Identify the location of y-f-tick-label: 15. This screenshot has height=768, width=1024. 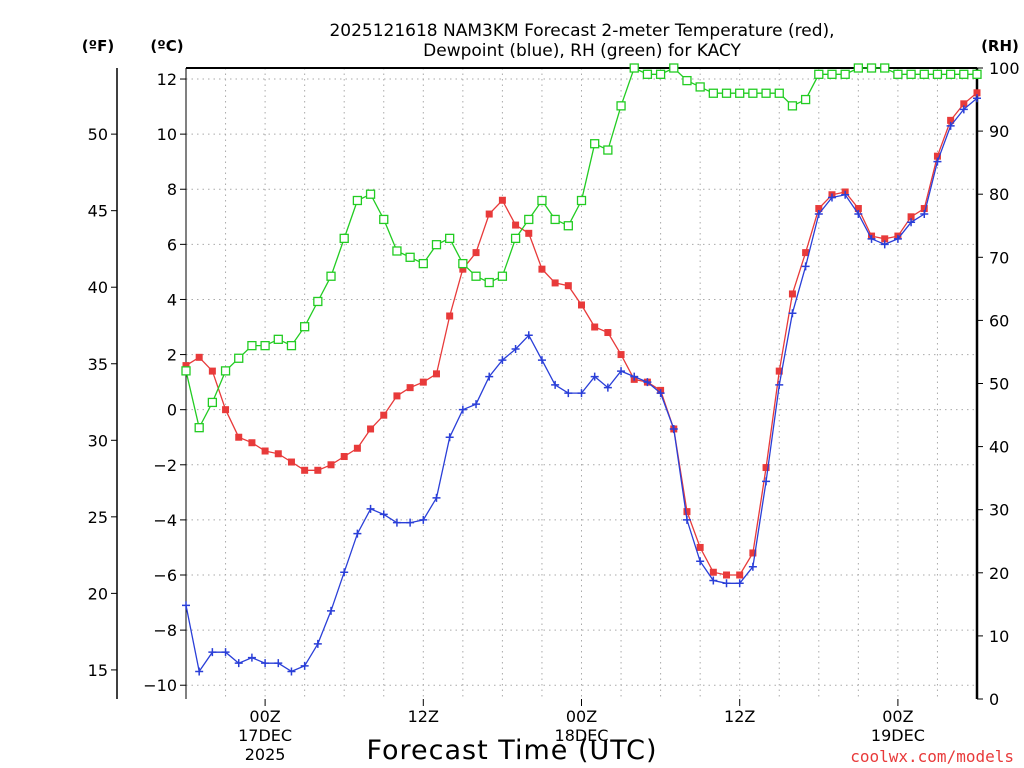
(98, 670).